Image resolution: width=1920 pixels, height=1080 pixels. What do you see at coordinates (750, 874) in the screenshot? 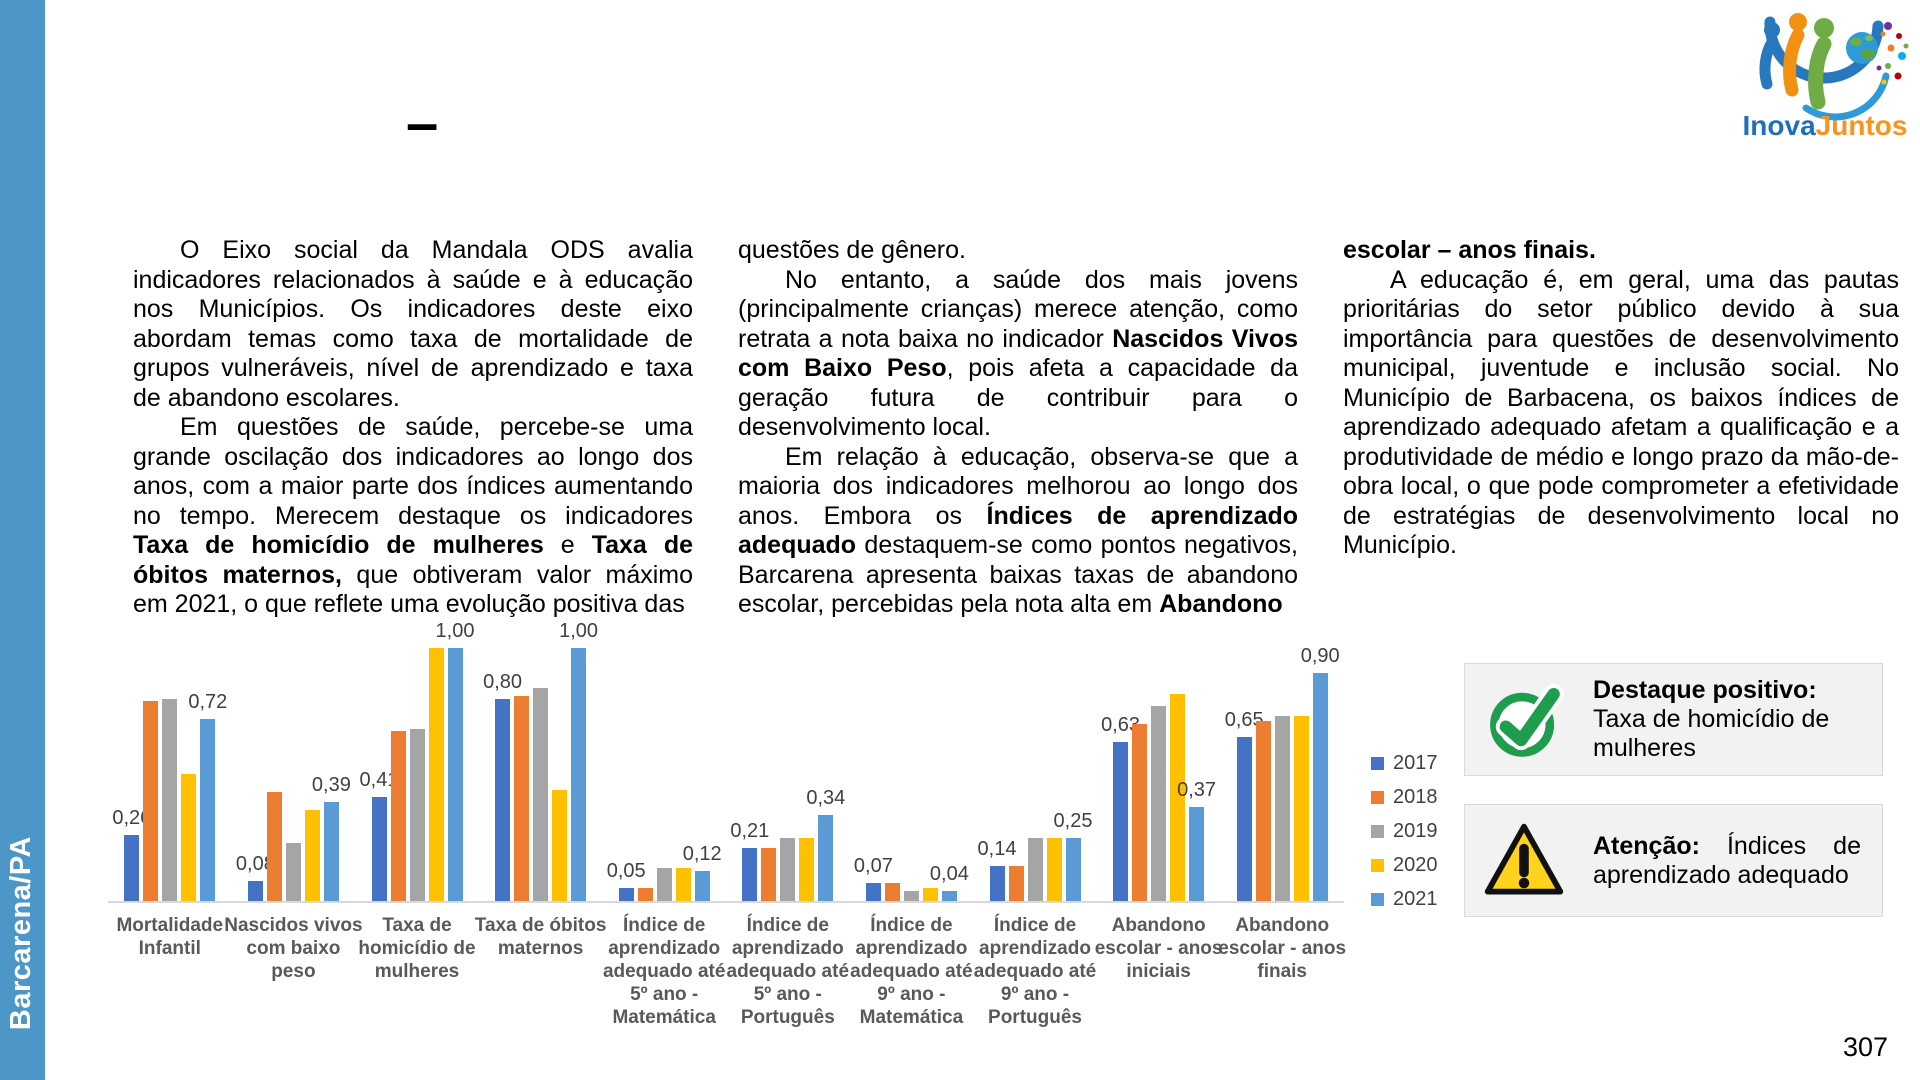
I see `bar-2017-cat5` at bounding box center [750, 874].